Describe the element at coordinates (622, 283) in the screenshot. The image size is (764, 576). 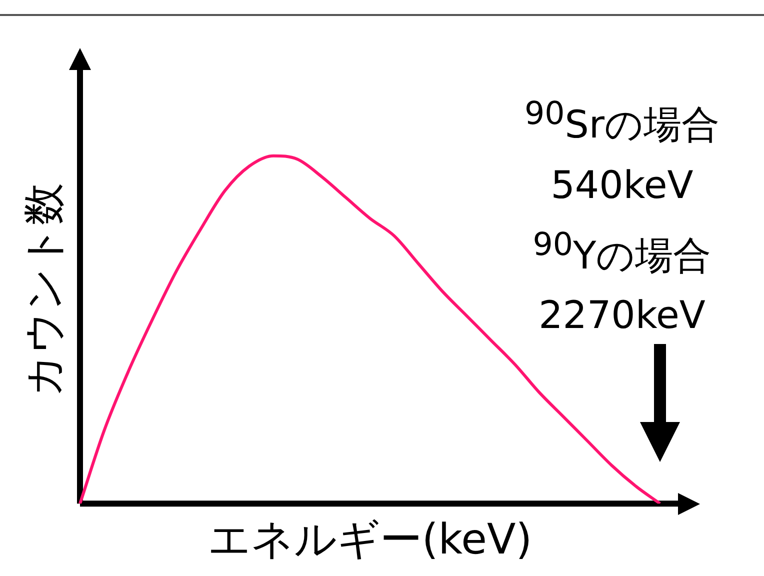
I see `annotation: $^{90}$Yの場合 2270keV` at that location.